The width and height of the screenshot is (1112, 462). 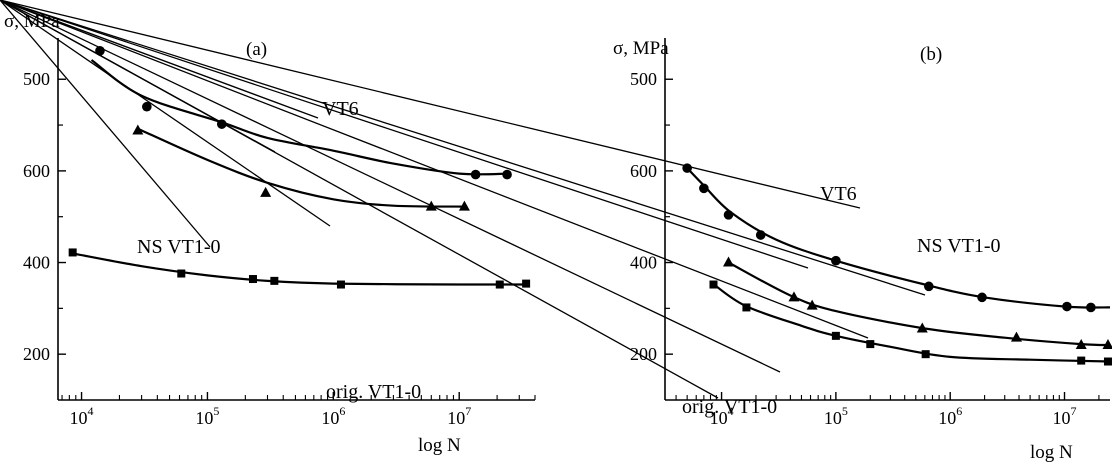 What do you see at coordinates (36, 79) in the screenshot?
I see `panel-a-ytick-label: 500` at bounding box center [36, 79].